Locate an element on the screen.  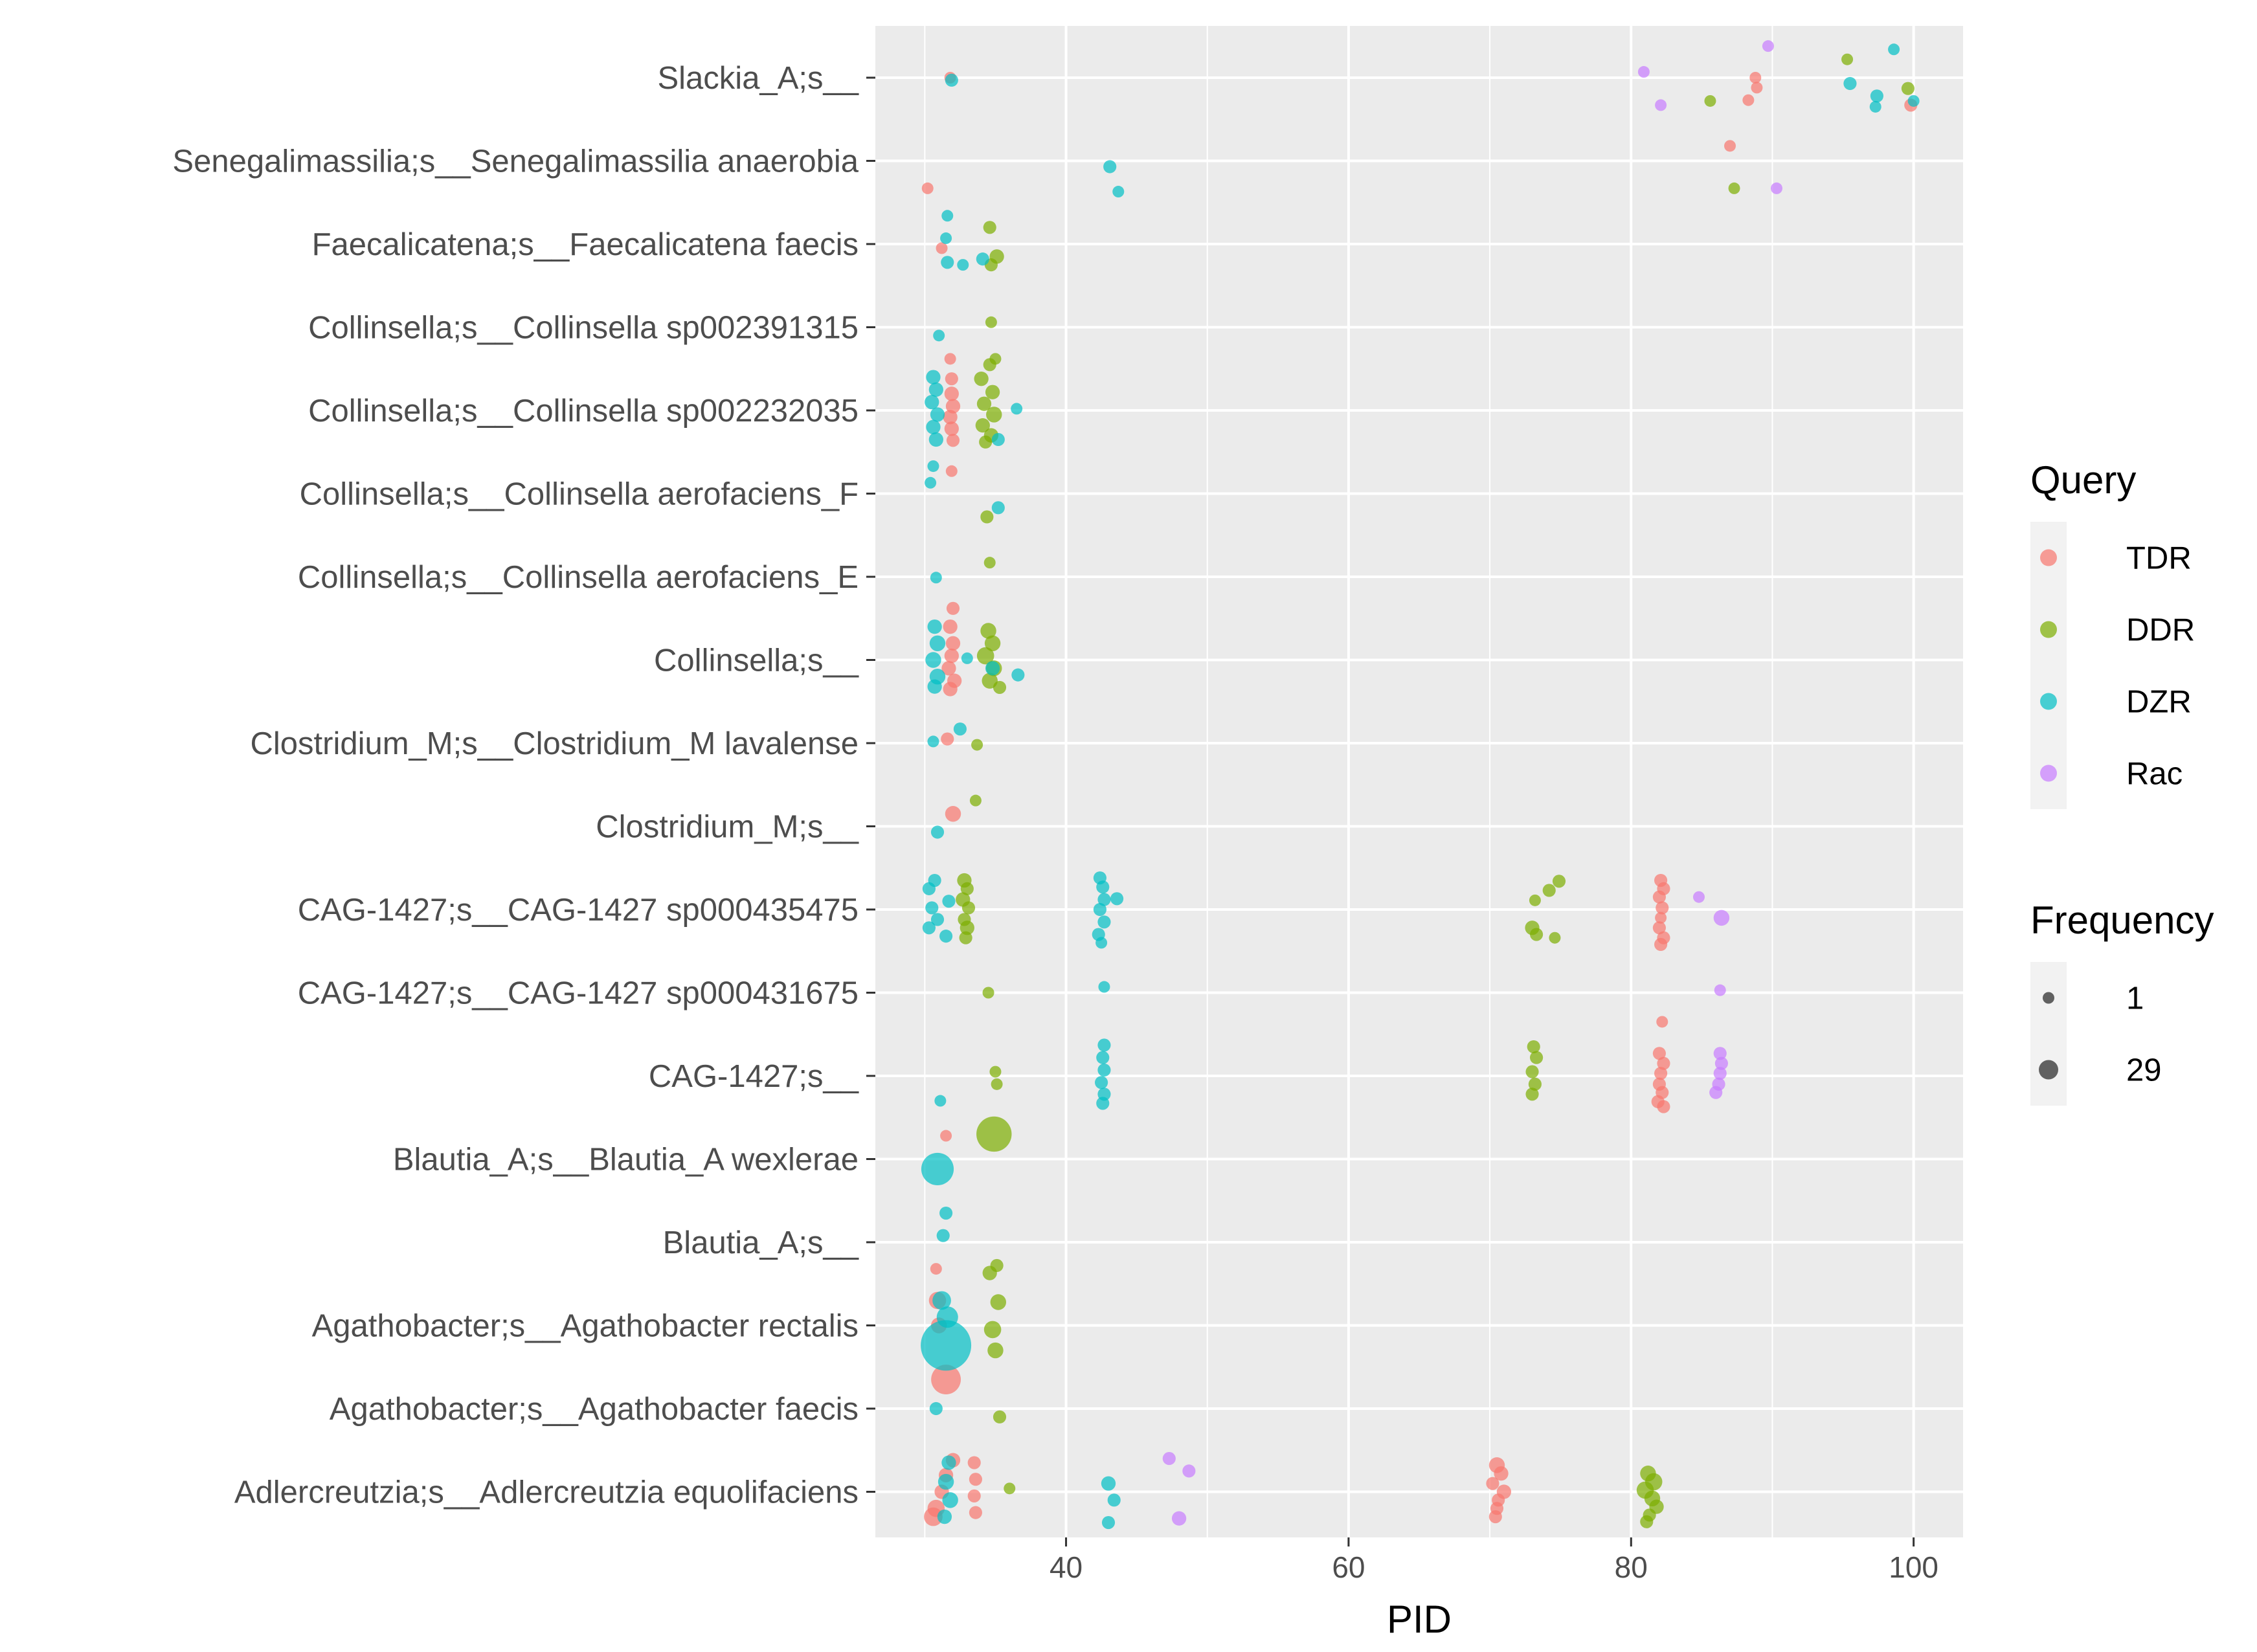
legend-key-rac is located at coordinates (2048, 773).